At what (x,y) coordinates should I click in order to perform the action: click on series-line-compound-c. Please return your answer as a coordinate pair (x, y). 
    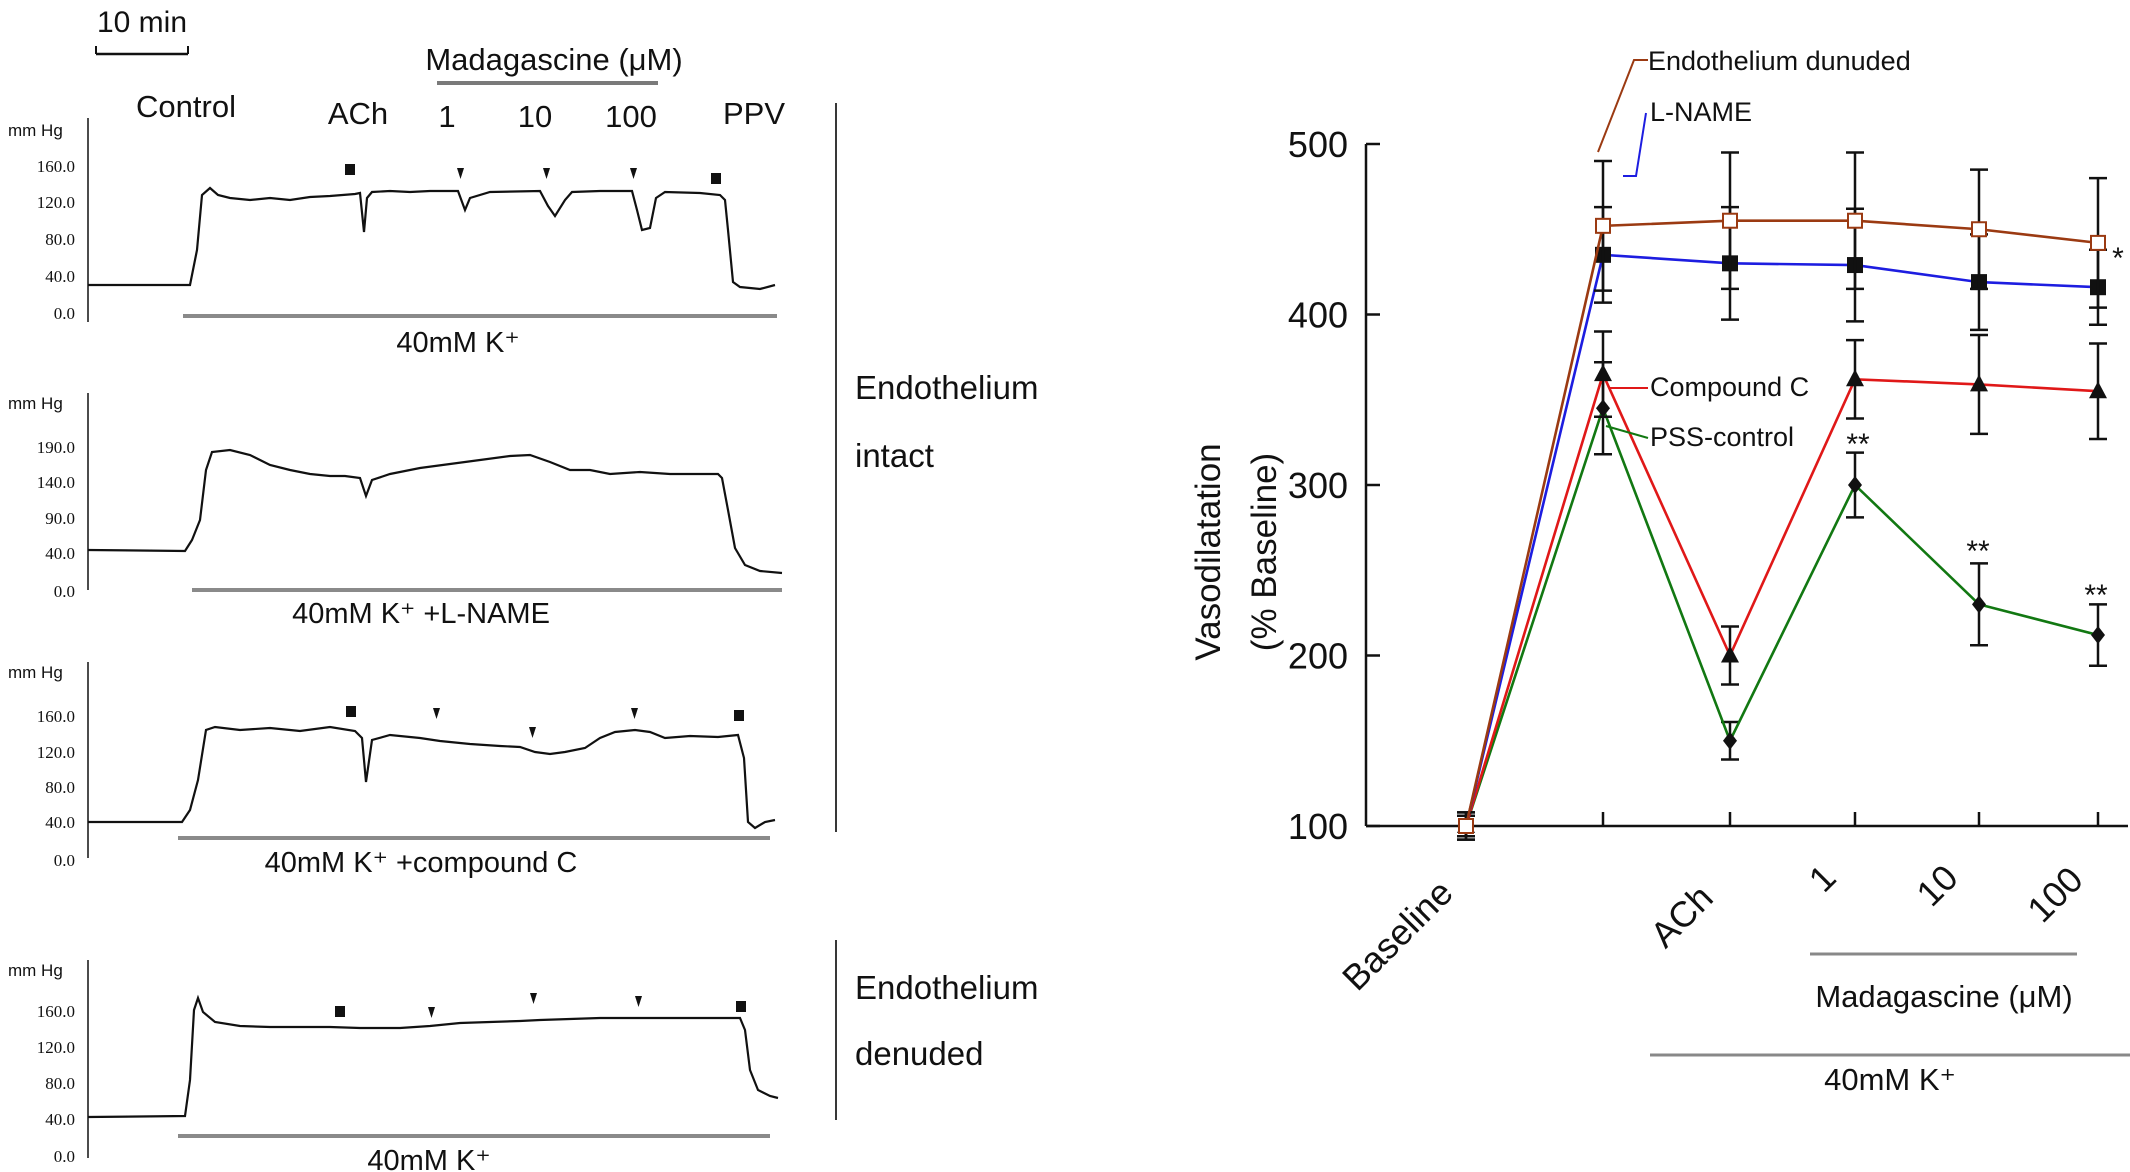
    Looking at the image, I should click on (1781, 598).